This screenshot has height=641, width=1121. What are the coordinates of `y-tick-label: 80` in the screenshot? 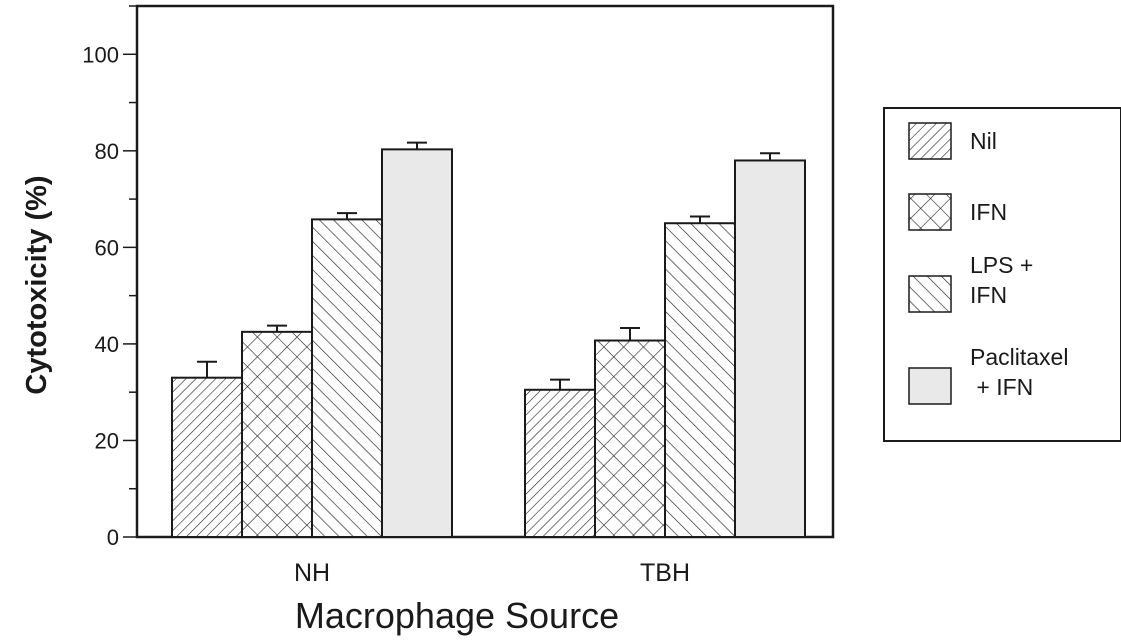 It's located at (107, 151).